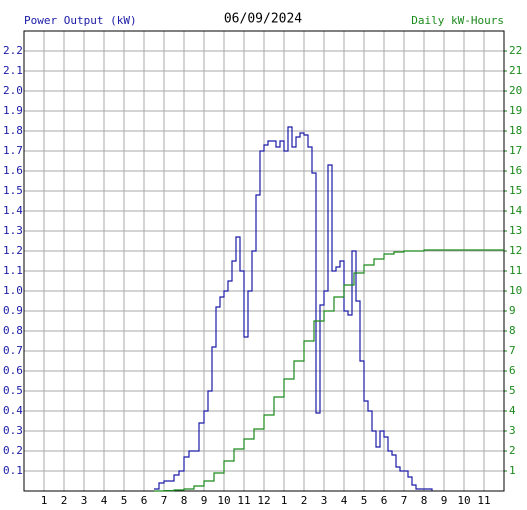 Image resolution: width=527 pixels, height=510 pixels. What do you see at coordinates (13, 230) in the screenshot?
I see `y-tick-label: 1.3` at bounding box center [13, 230].